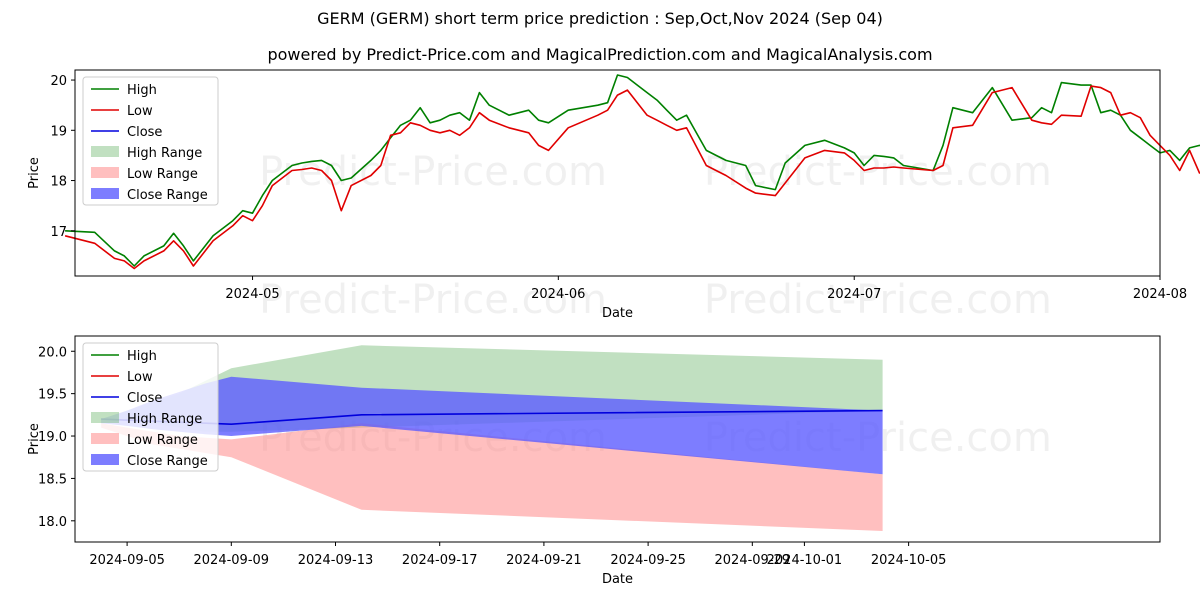 The width and height of the screenshot is (1200, 600). What do you see at coordinates (162, 440) in the screenshot?
I see `forecast-legend-label: Low Range` at bounding box center [162, 440].